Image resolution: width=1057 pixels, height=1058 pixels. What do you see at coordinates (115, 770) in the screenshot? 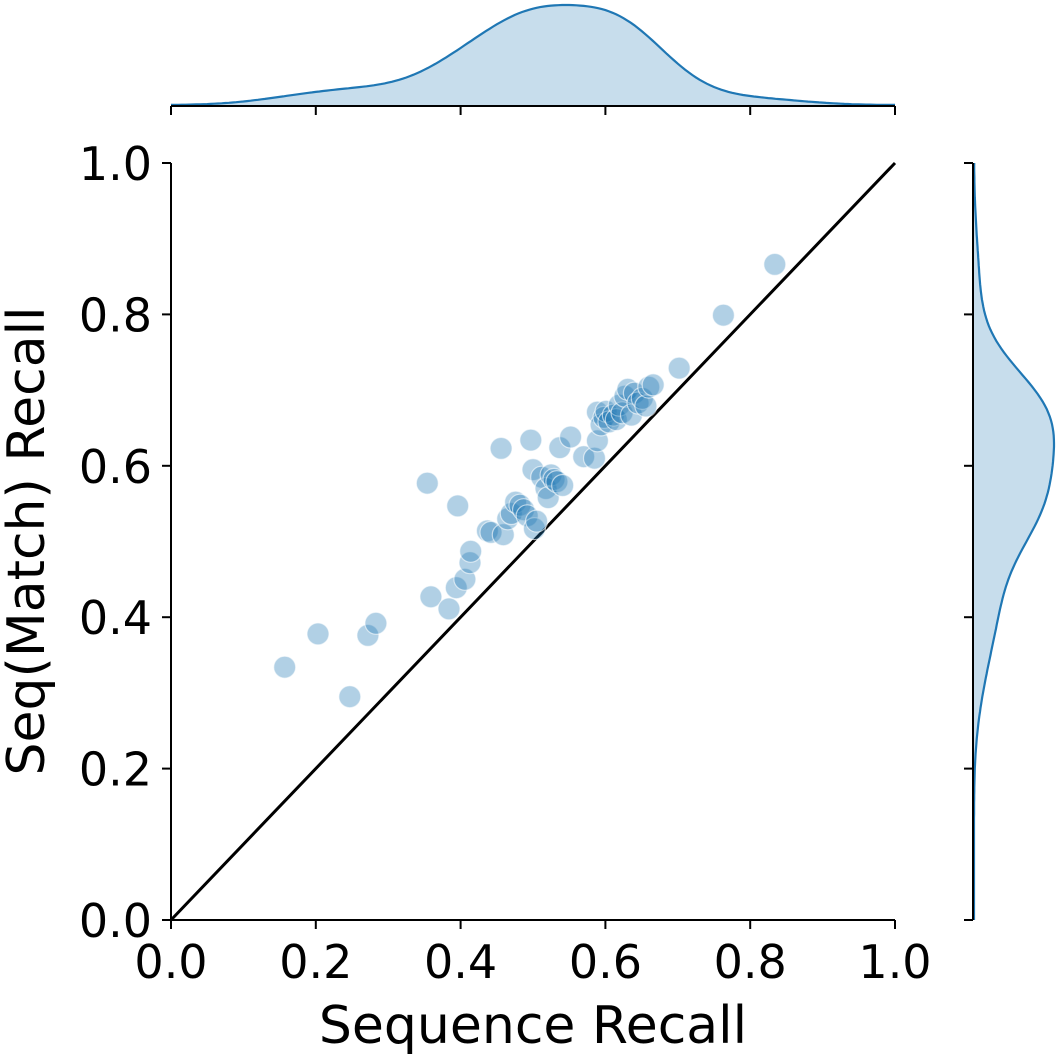
I see `y-tick-label: 0.2` at bounding box center [115, 770].